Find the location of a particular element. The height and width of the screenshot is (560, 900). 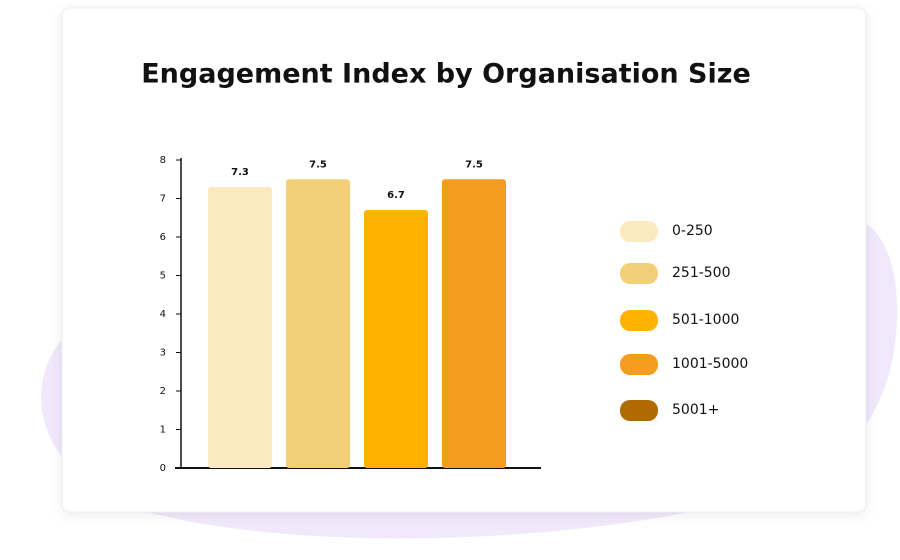

y-tick-label: 1 is located at coordinates (163, 430).